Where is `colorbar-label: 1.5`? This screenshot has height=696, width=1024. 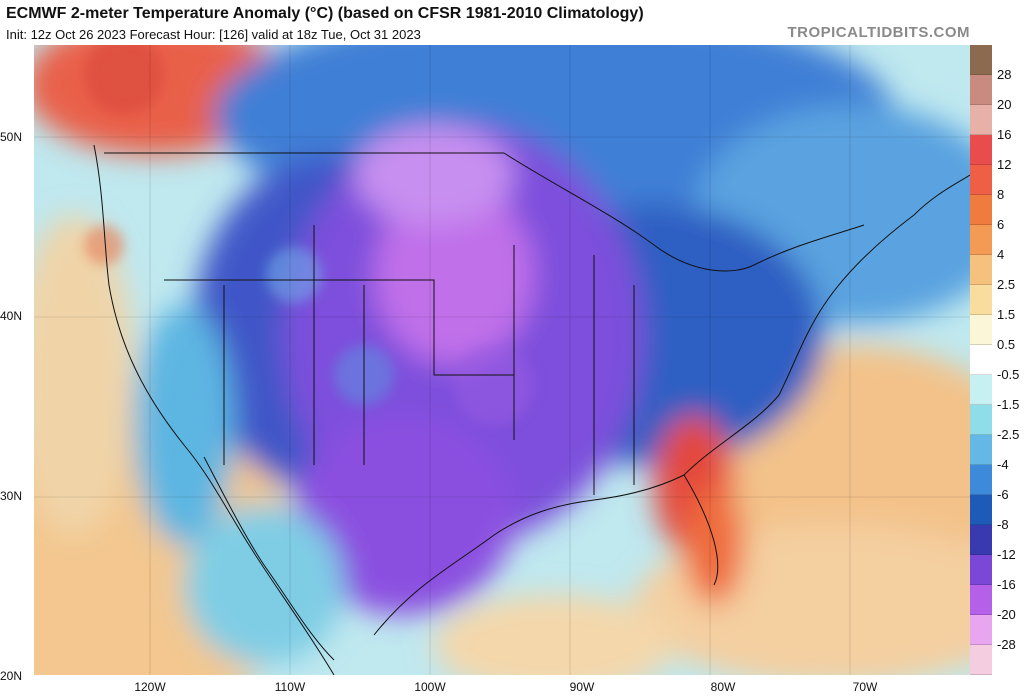 colorbar-label: 1.5 is located at coordinates (1006, 314).